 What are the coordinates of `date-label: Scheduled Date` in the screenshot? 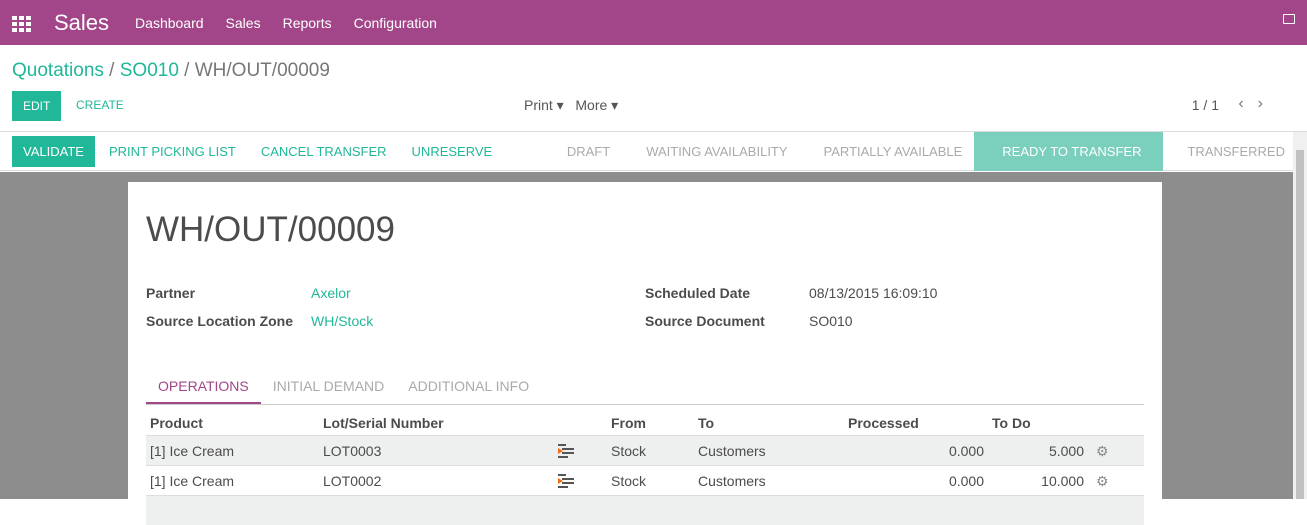 It's located at (698, 293).